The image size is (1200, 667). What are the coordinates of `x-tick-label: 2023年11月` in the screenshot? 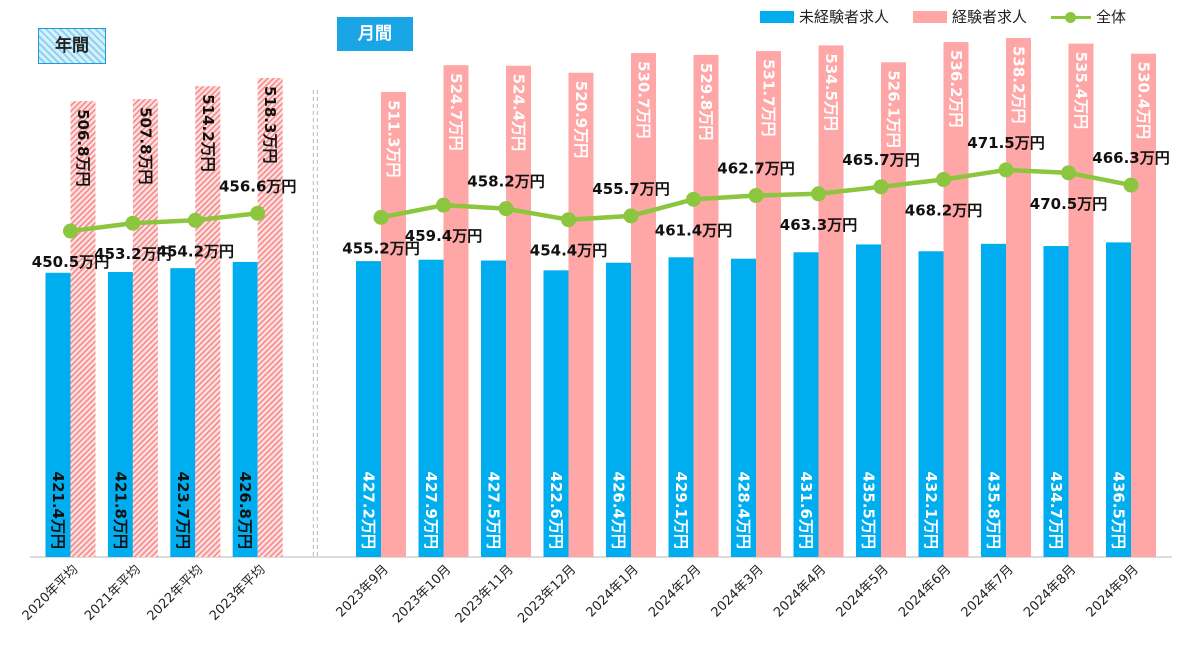 It's located at (485, 594).